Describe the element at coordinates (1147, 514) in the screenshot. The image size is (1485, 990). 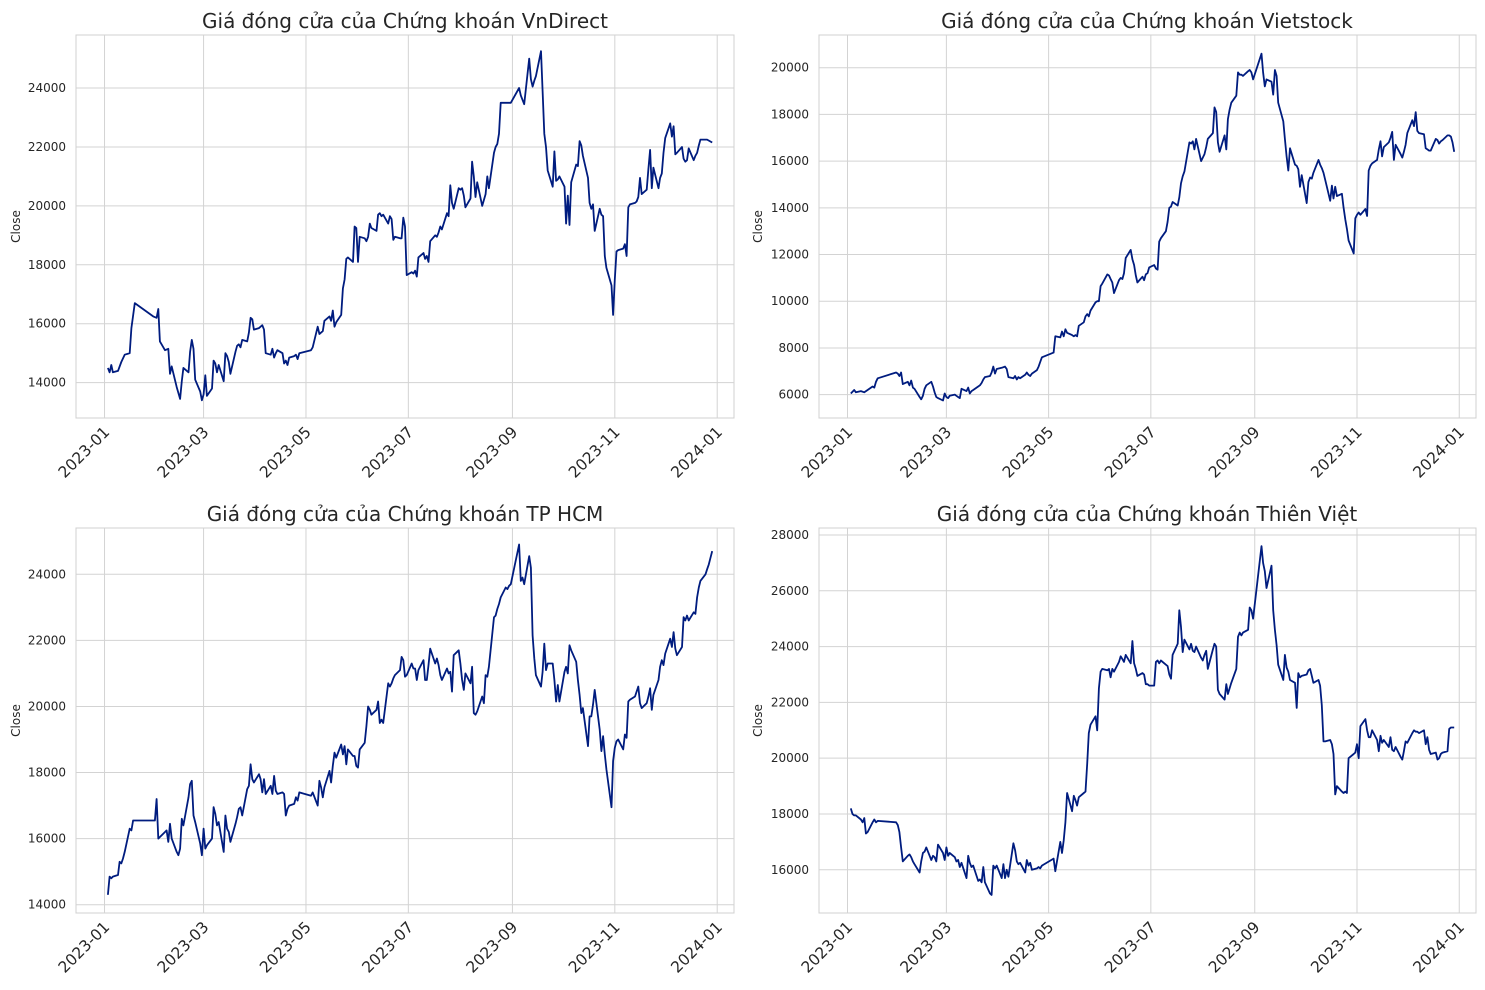
I see `chart-title: Giá đóng cửa của Chứng khoán Thiên Việt` at that location.